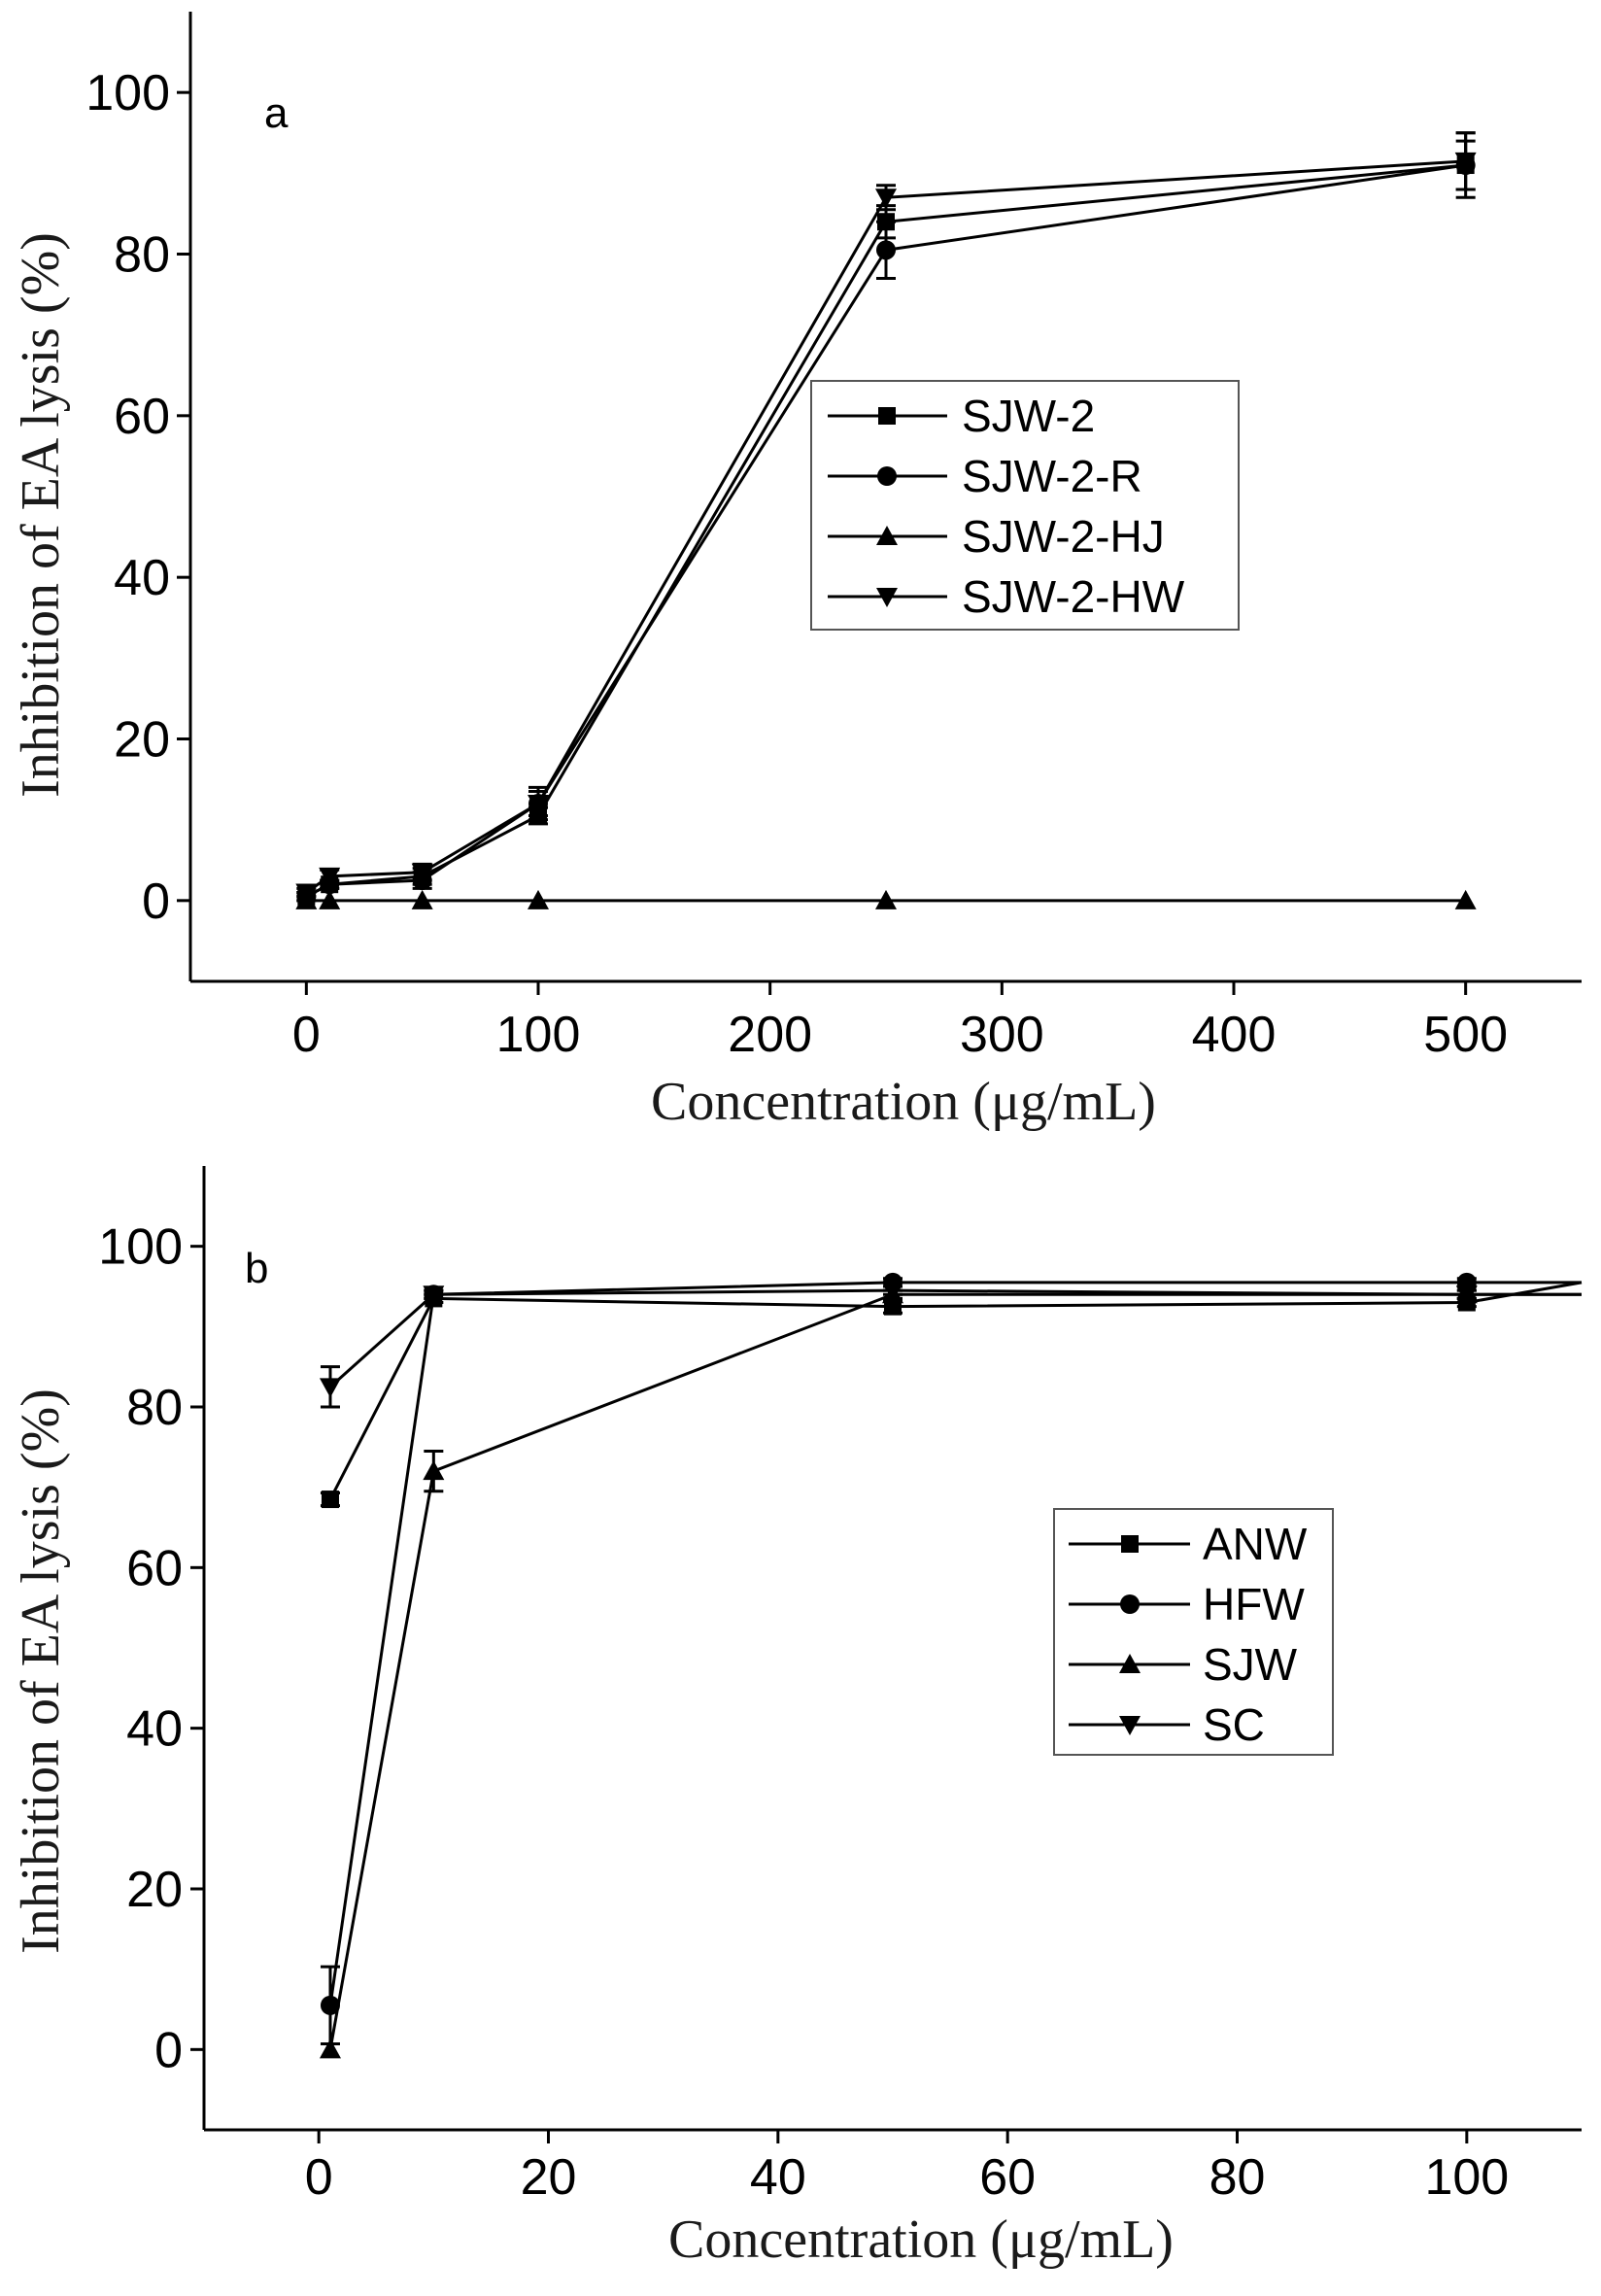 The height and width of the screenshot is (2296, 1601). I want to click on series-line, so click(955, 1390).